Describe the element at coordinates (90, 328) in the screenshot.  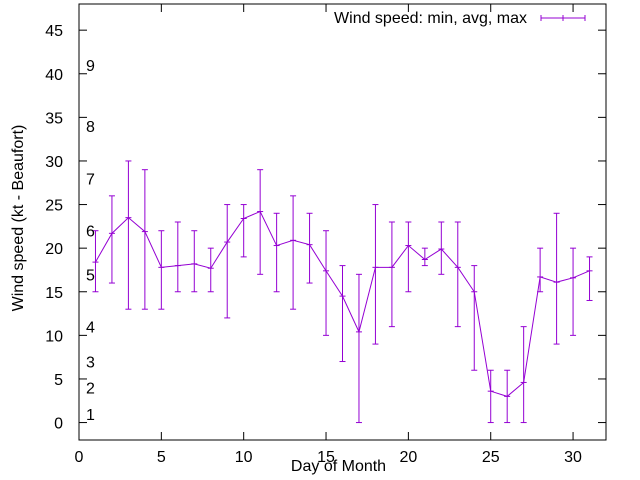
I see `beaufort-label: 4` at that location.